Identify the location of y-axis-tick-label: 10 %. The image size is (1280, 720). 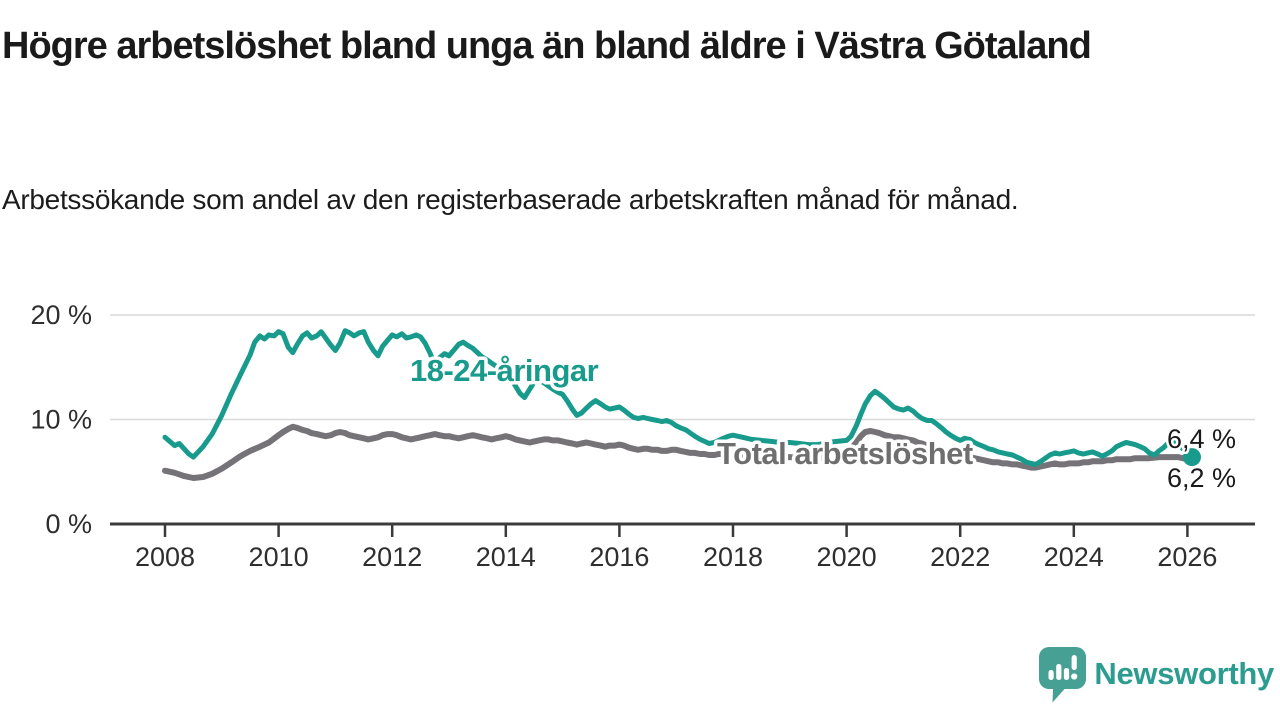
(61, 420).